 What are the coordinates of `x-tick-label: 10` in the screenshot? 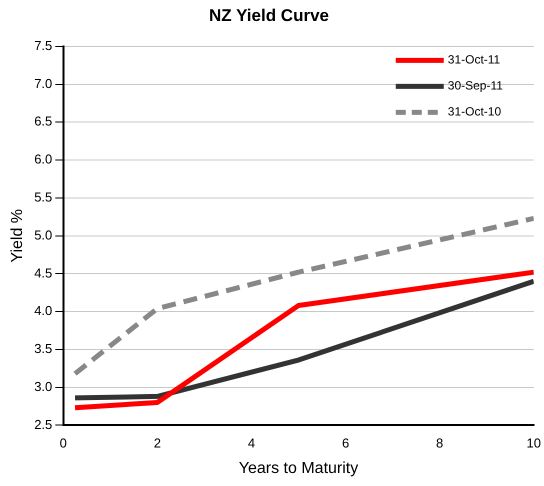 It's located at (534, 443).